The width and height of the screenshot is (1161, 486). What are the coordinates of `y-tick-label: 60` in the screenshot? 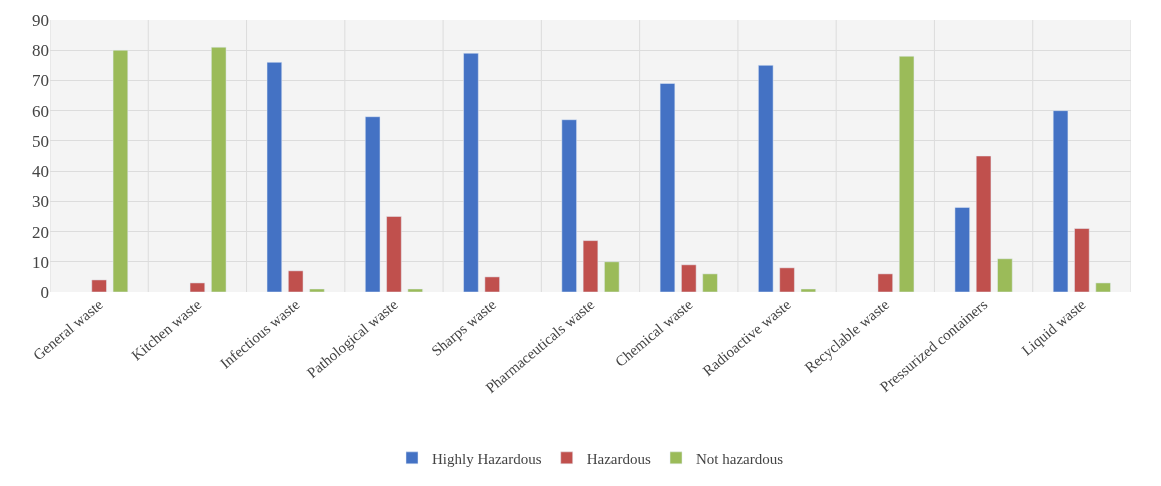 It's located at (40, 111).